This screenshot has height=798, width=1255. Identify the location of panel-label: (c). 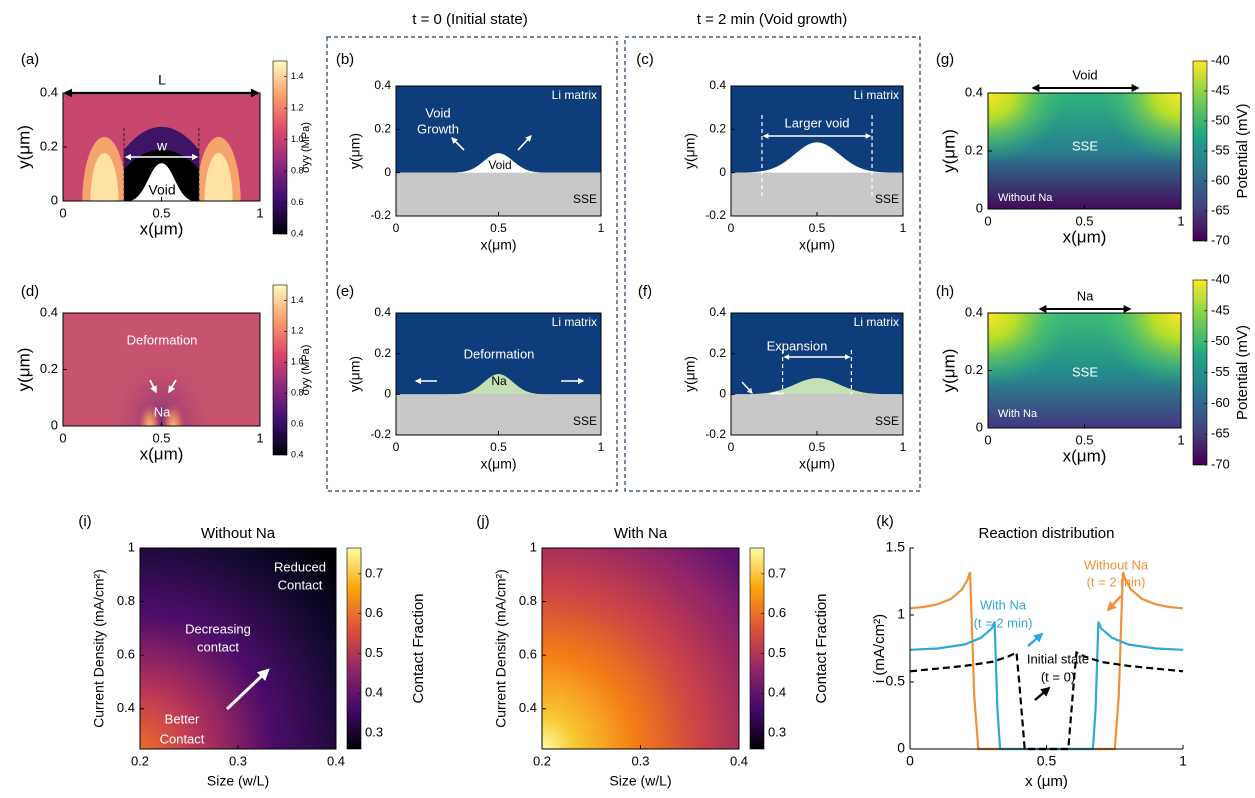
(645, 59).